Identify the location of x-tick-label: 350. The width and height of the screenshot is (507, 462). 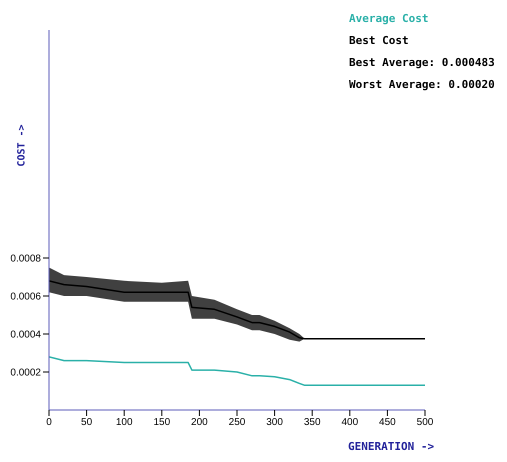
(312, 422).